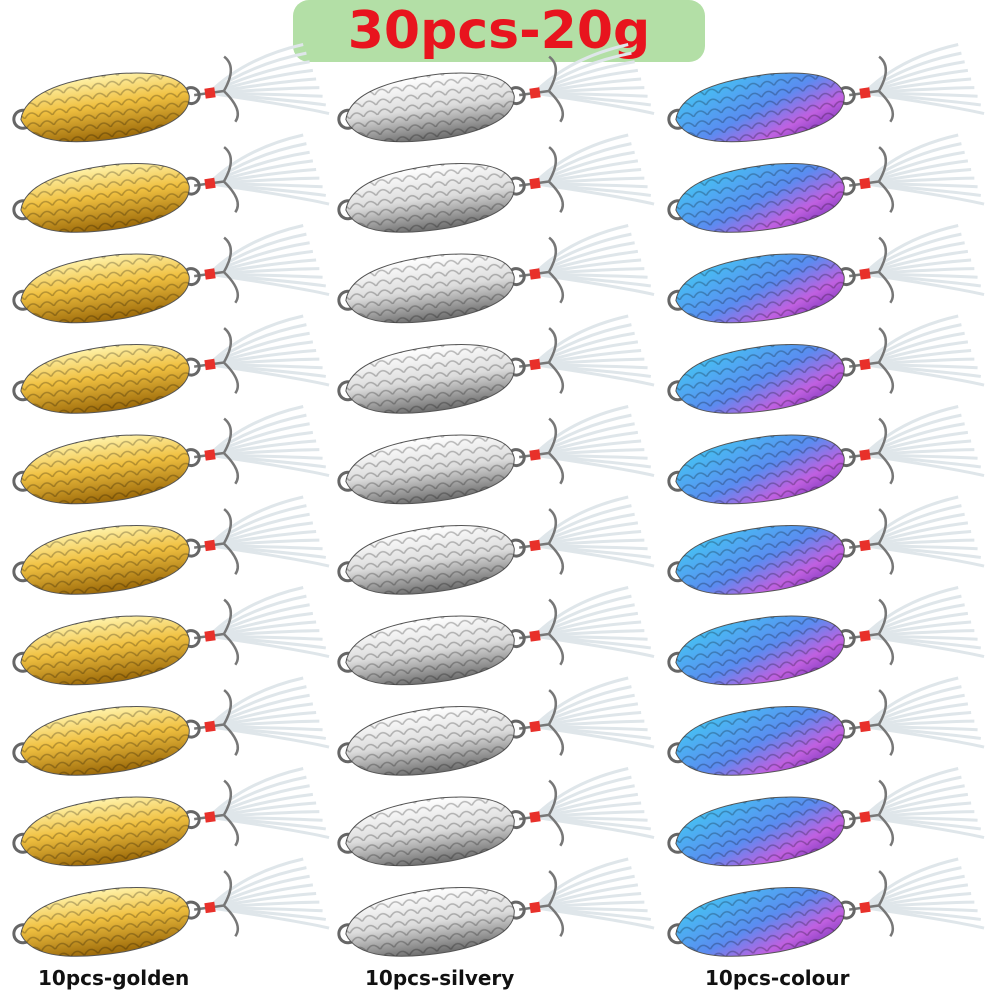  What do you see at coordinates (113, 978) in the screenshot?
I see `column-label: 10pcs-golden` at bounding box center [113, 978].